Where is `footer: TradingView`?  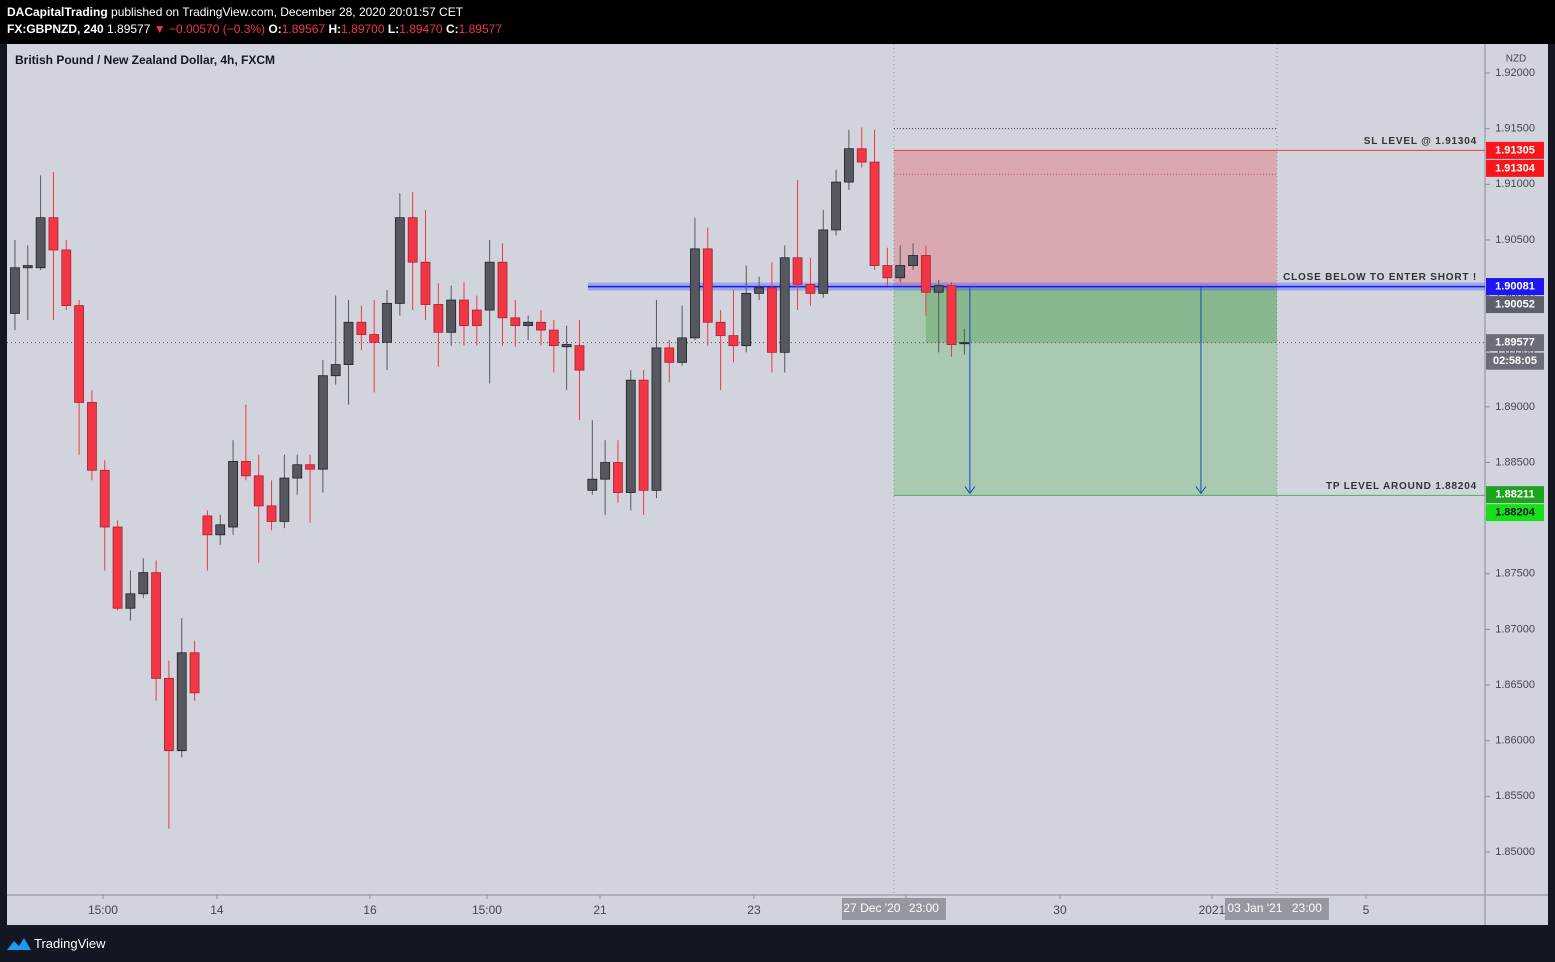
footer: TradingView is located at coordinates (777, 943).